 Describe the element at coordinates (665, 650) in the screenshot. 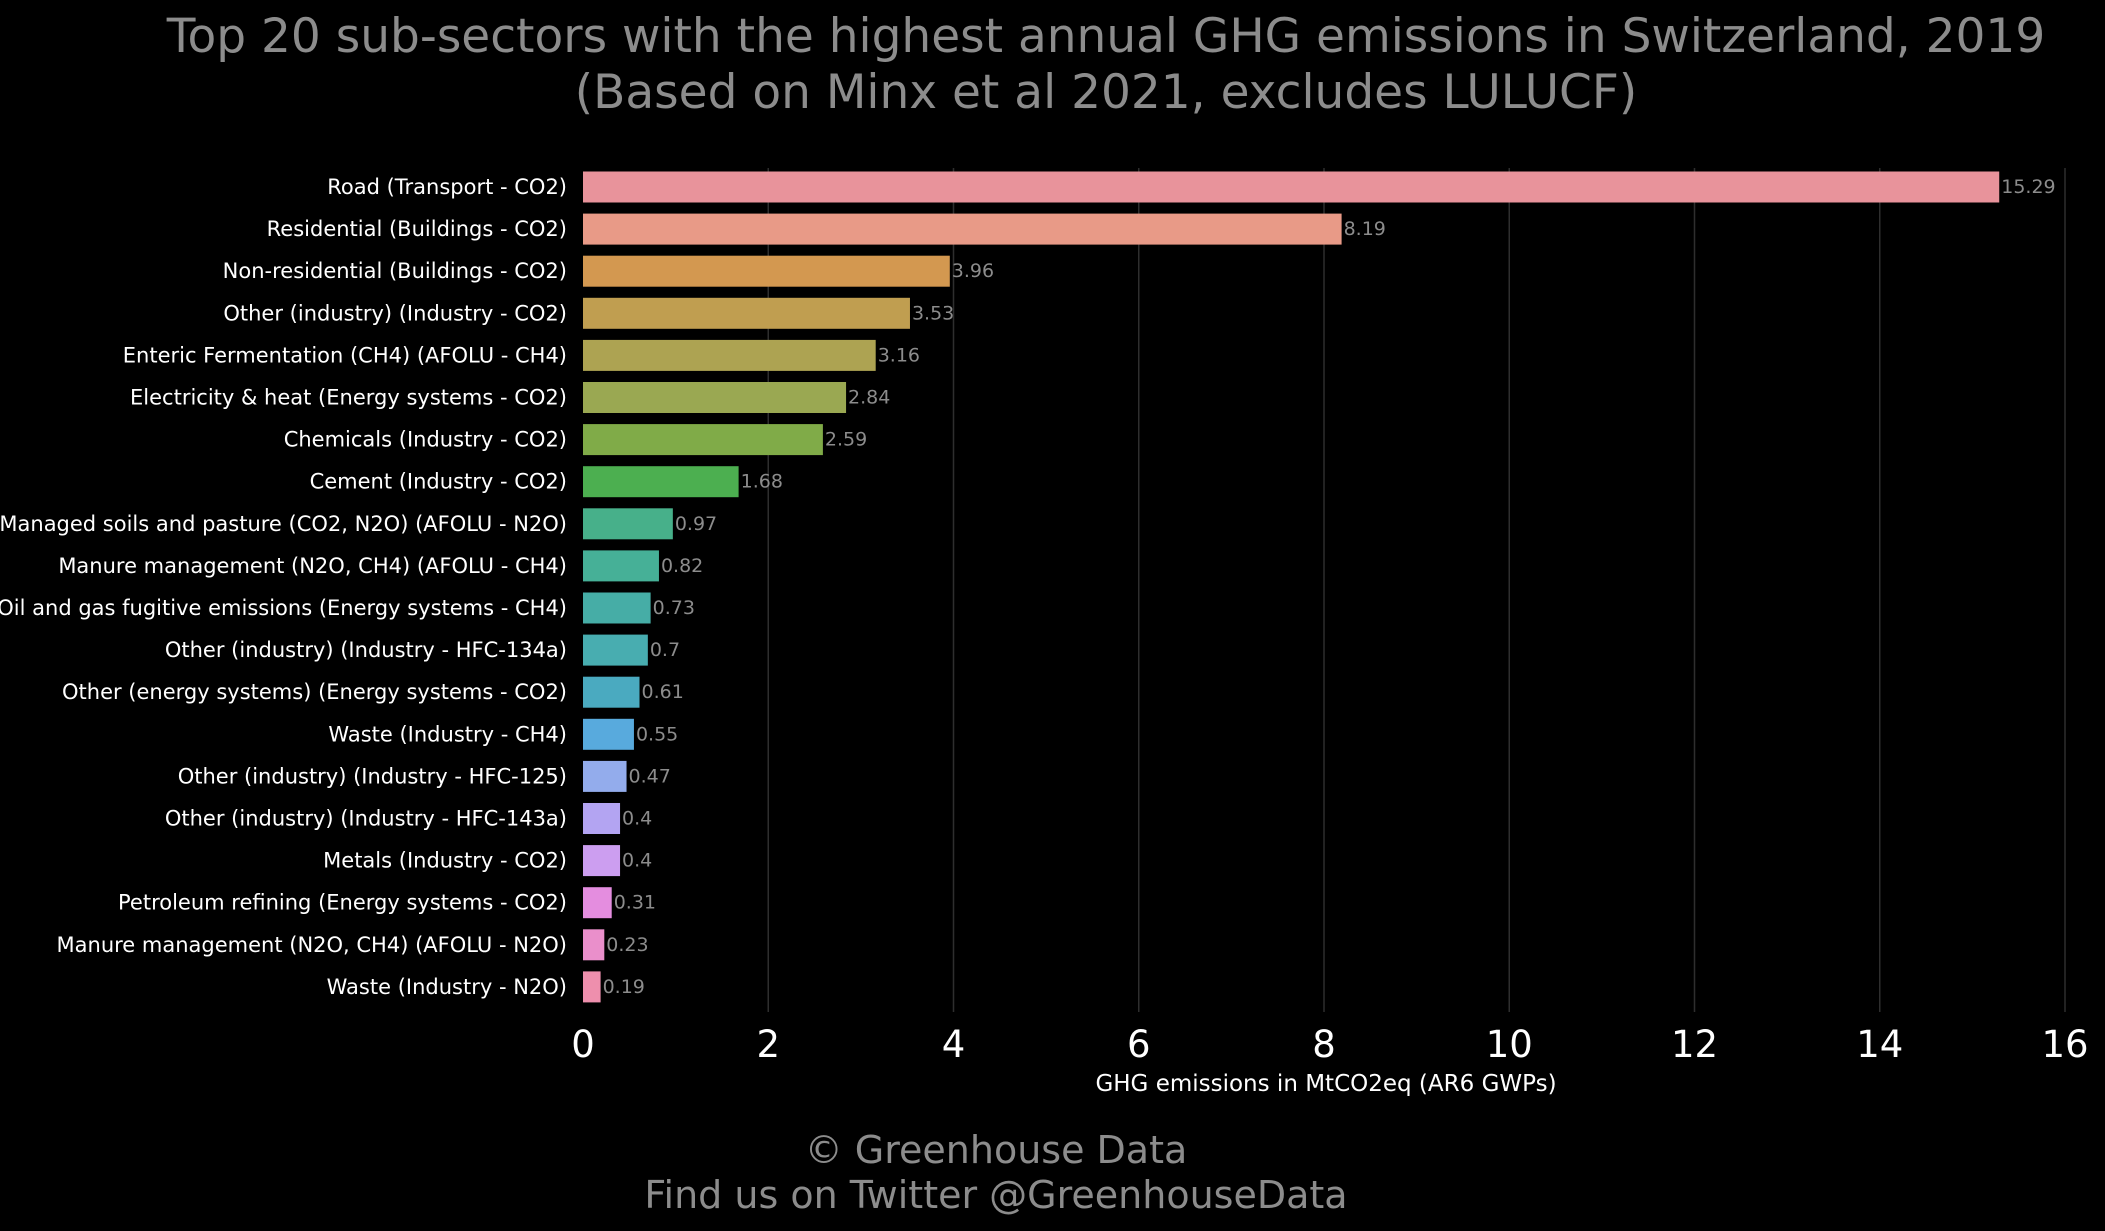

I see `value-label-12: 0.7` at that location.